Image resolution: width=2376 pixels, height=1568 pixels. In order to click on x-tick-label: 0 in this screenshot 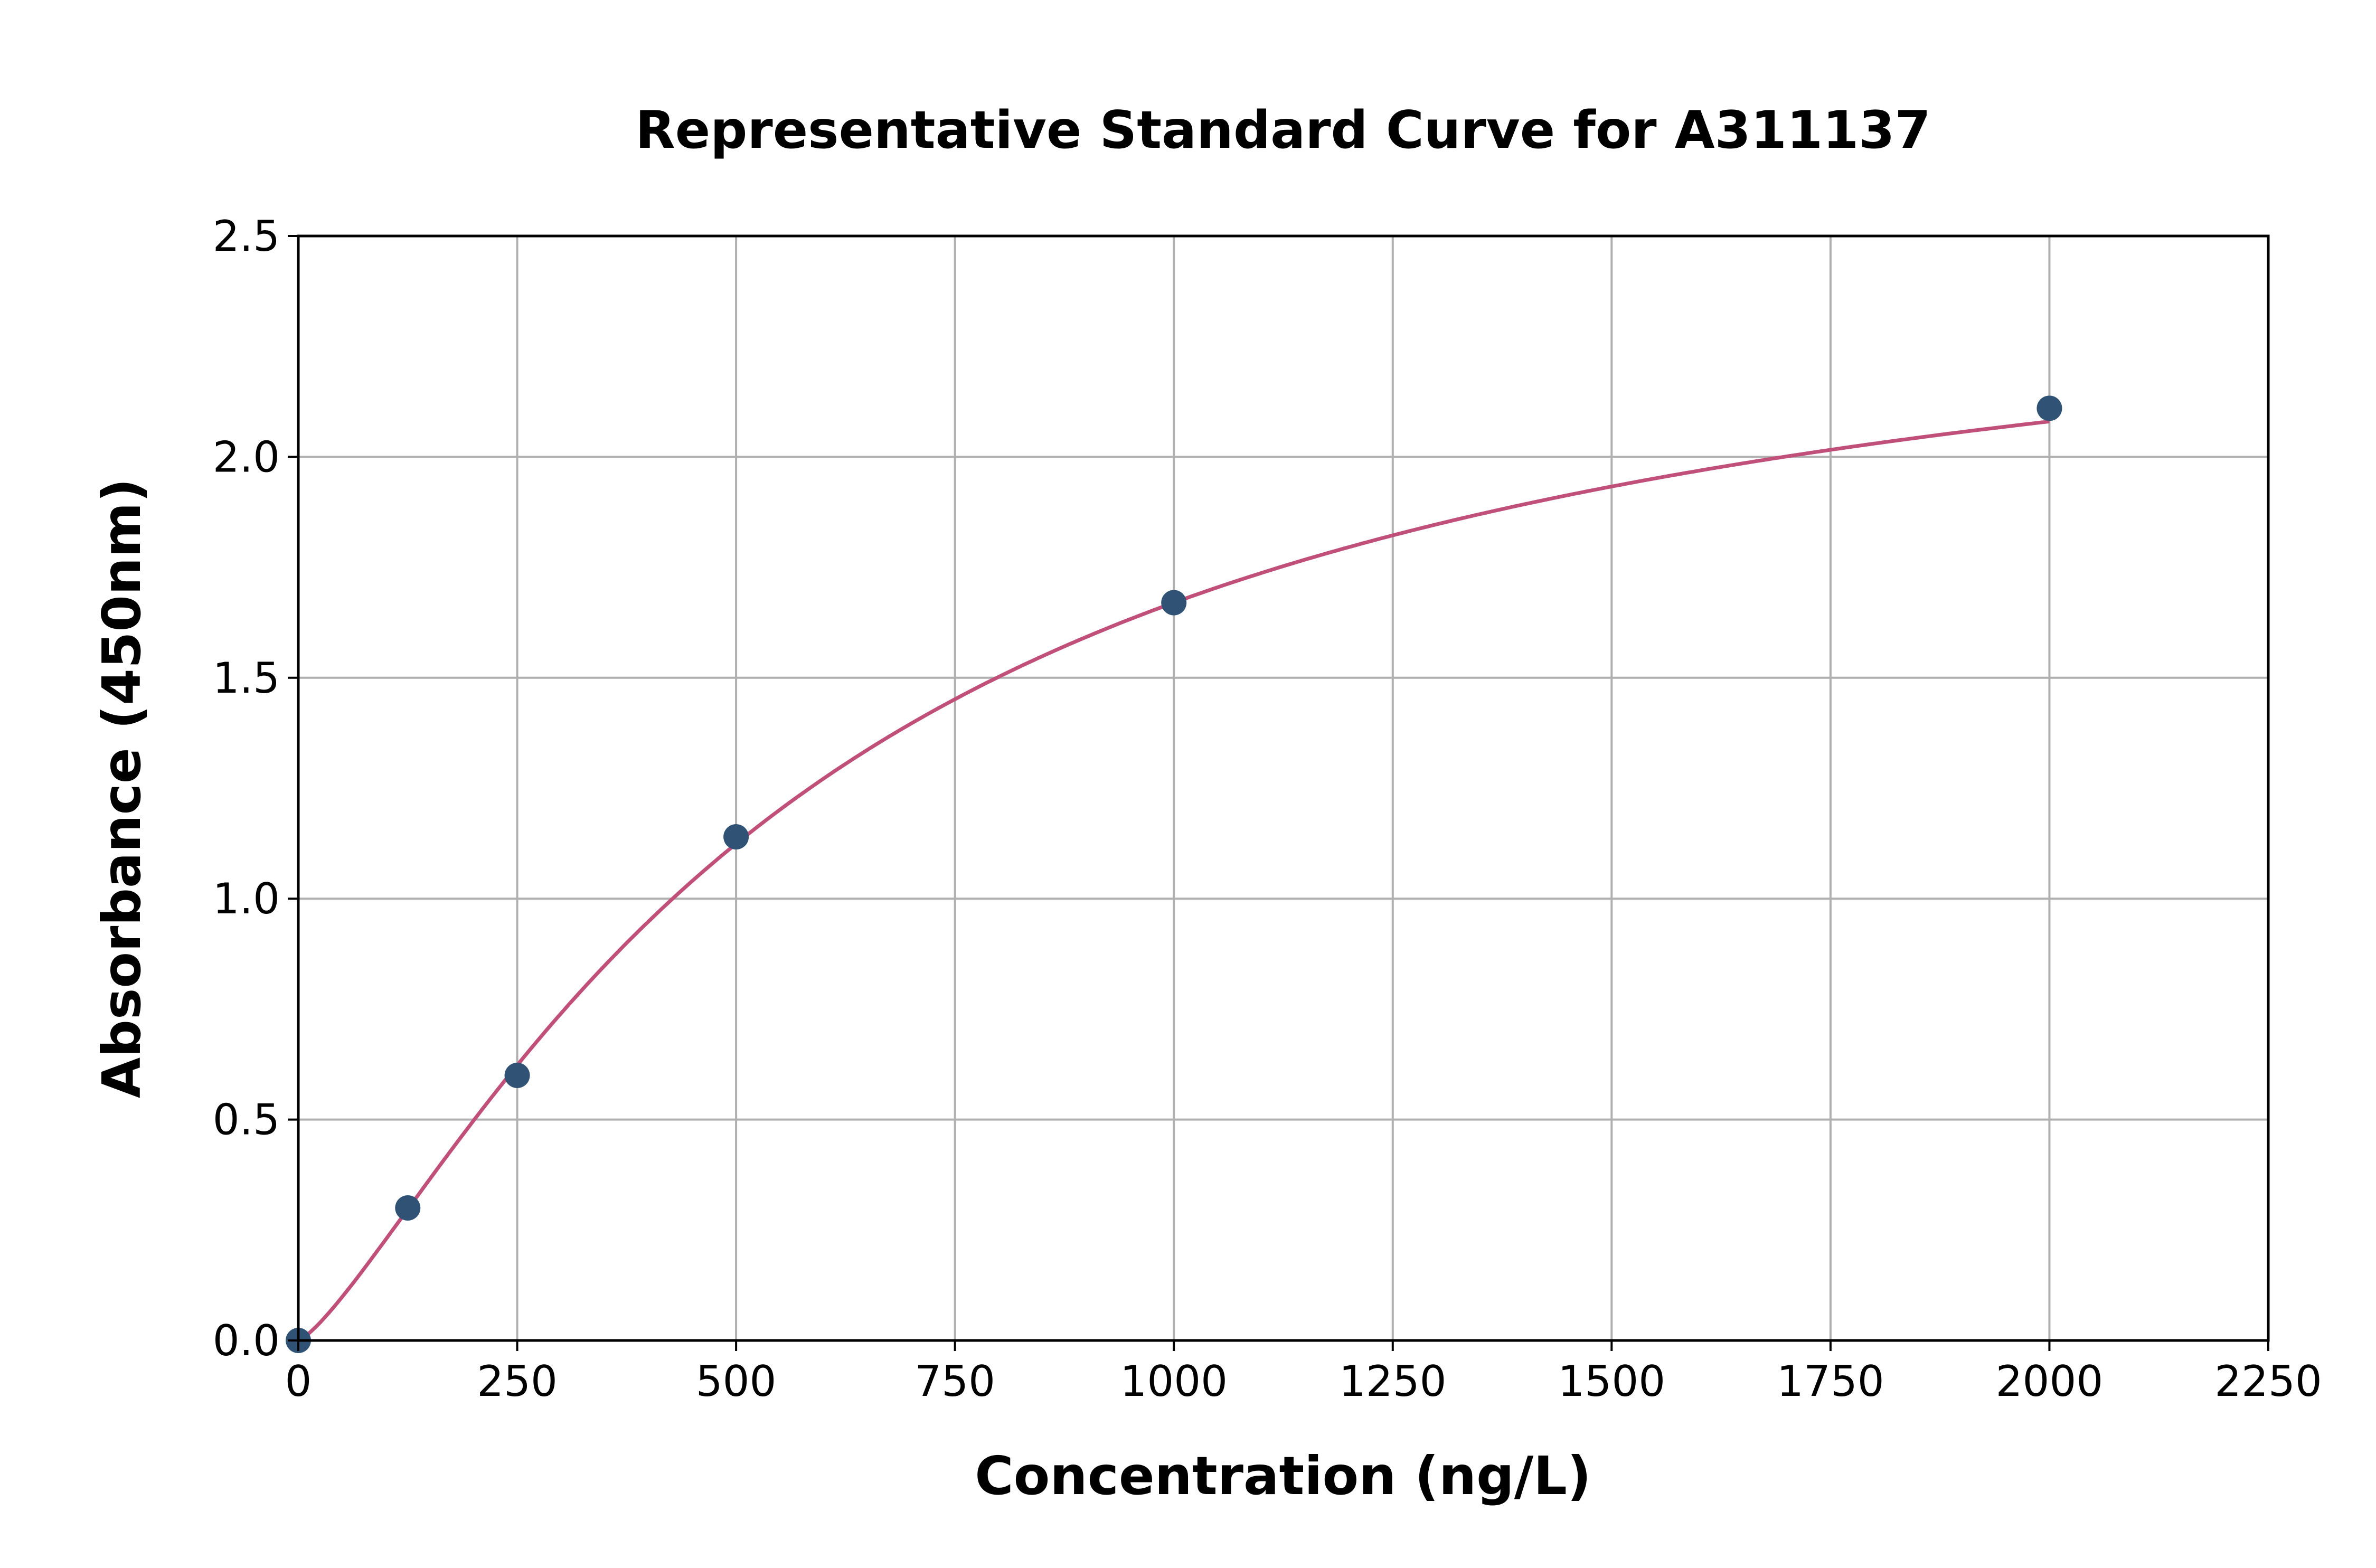, I will do `click(299, 1382)`.